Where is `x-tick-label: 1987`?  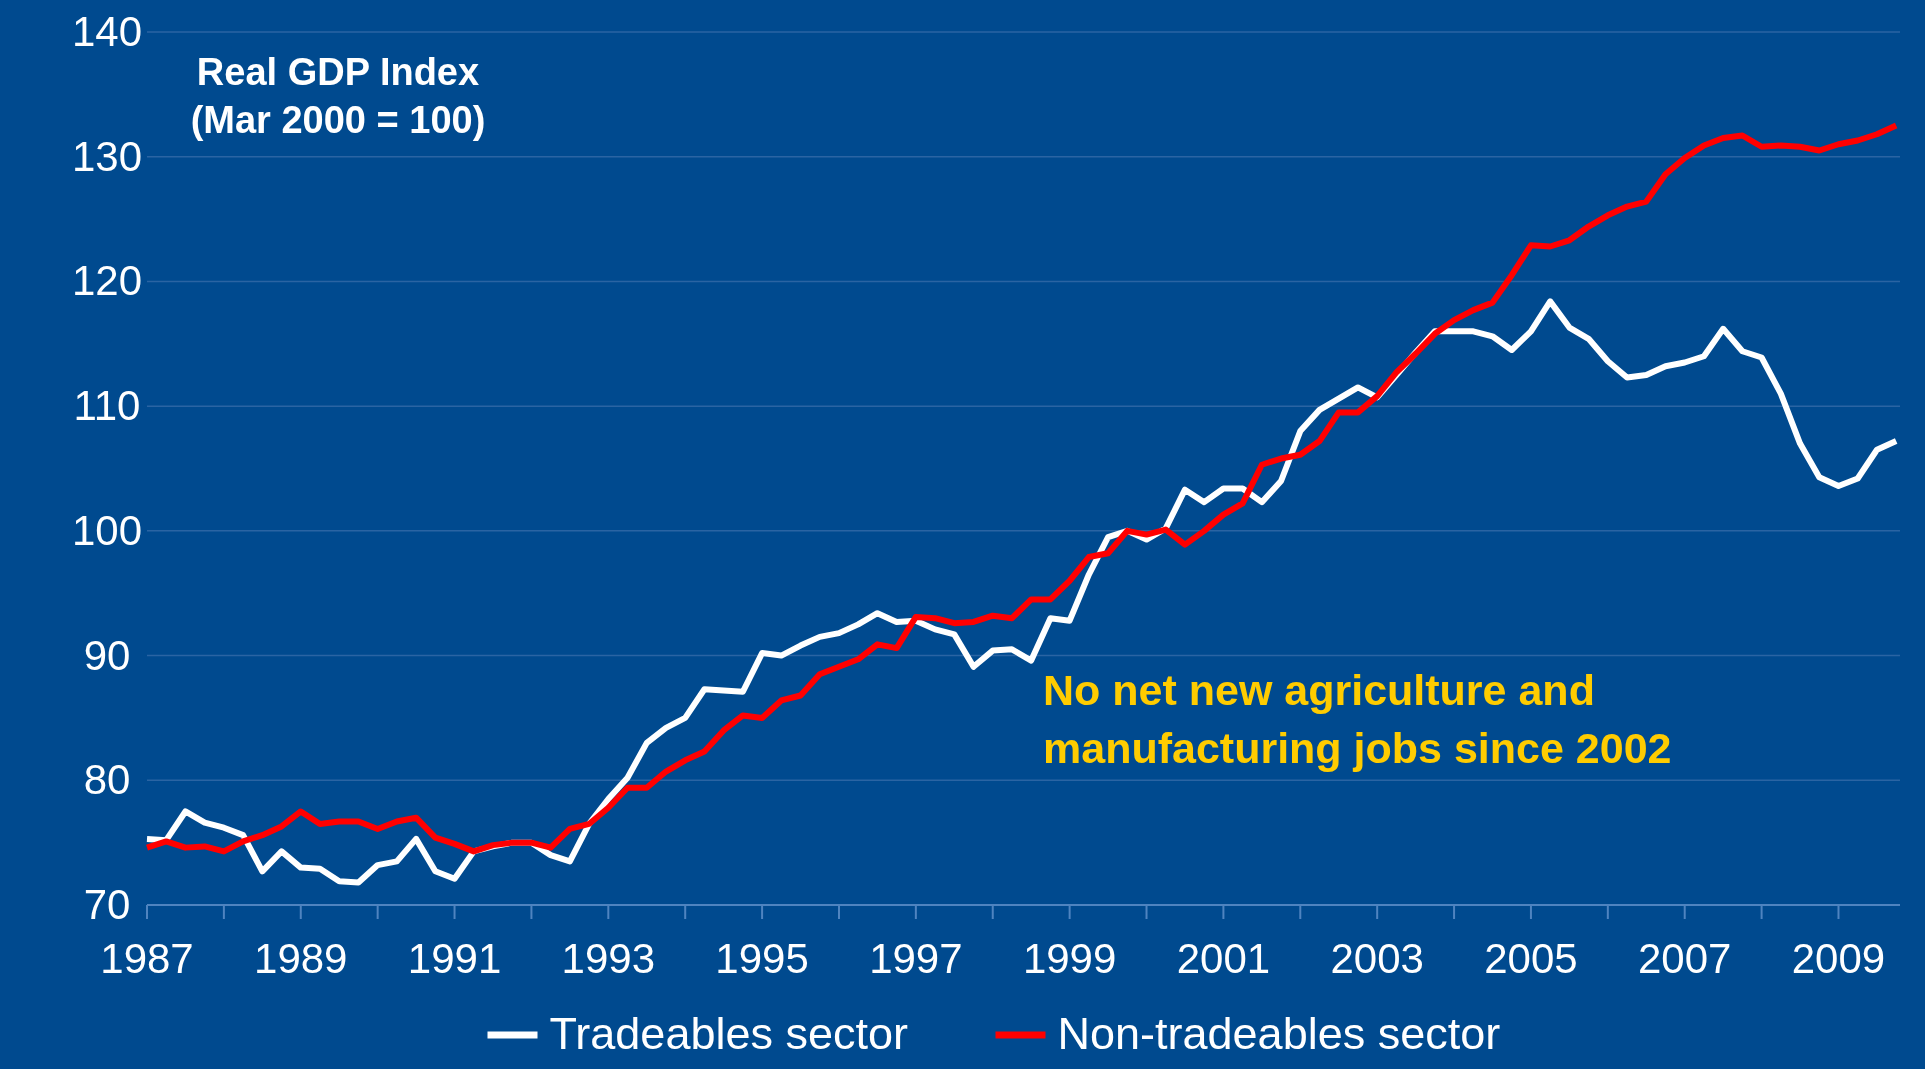 x-tick-label: 1987 is located at coordinates (147, 958).